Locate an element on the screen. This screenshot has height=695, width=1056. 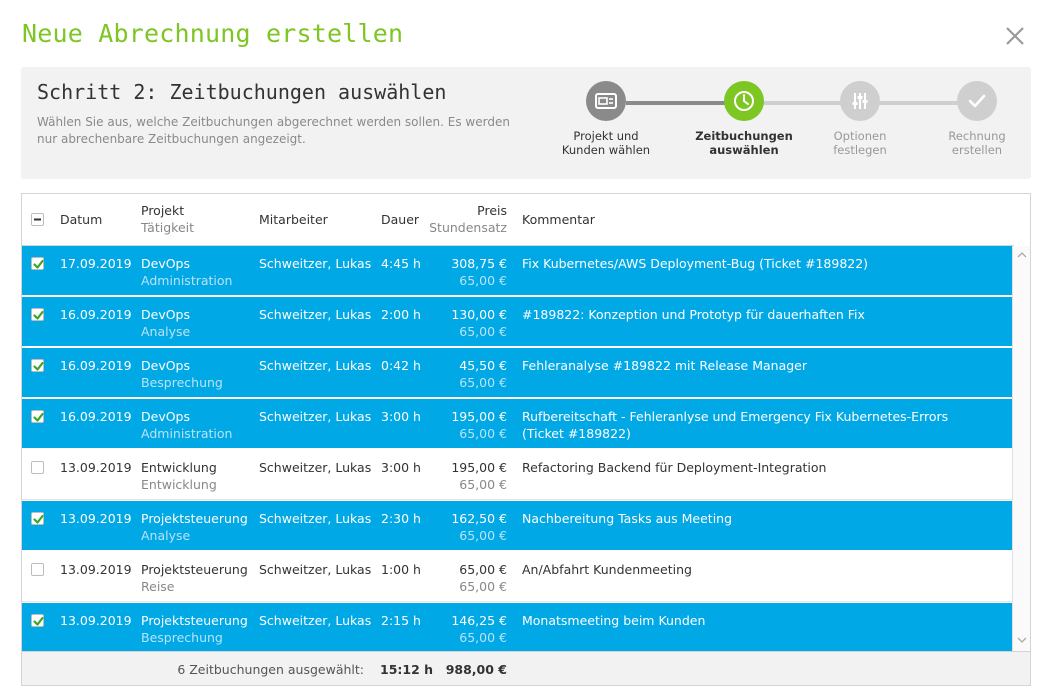
column-header-projekt-label: Projekt is located at coordinates (163, 210).